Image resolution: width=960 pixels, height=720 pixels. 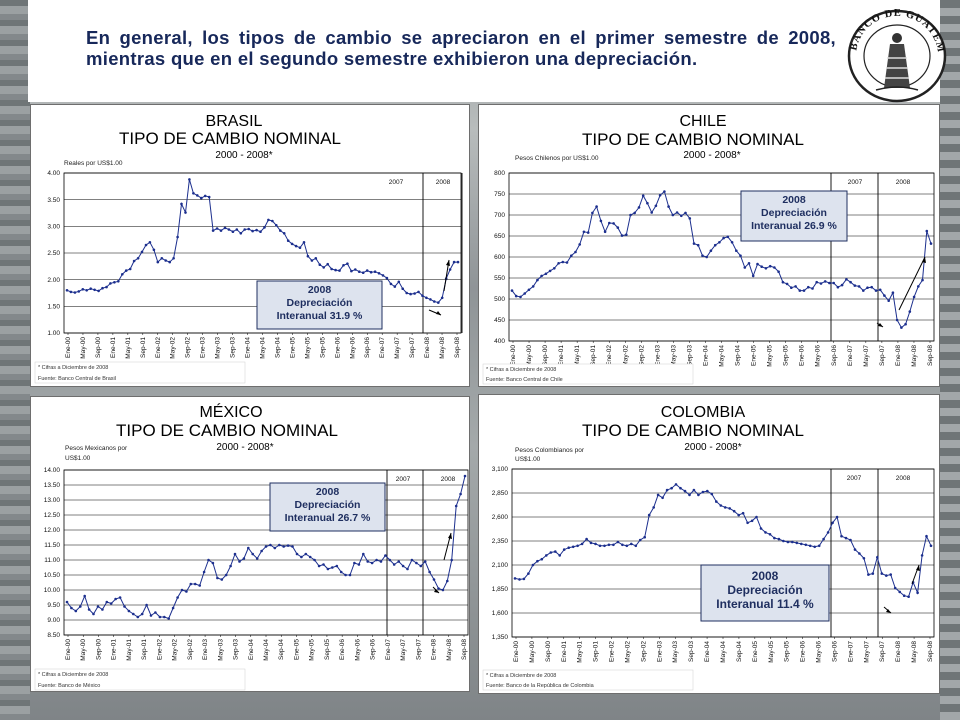 I want to click on x-tick-label: Sep-03, so click(x=236, y=649).